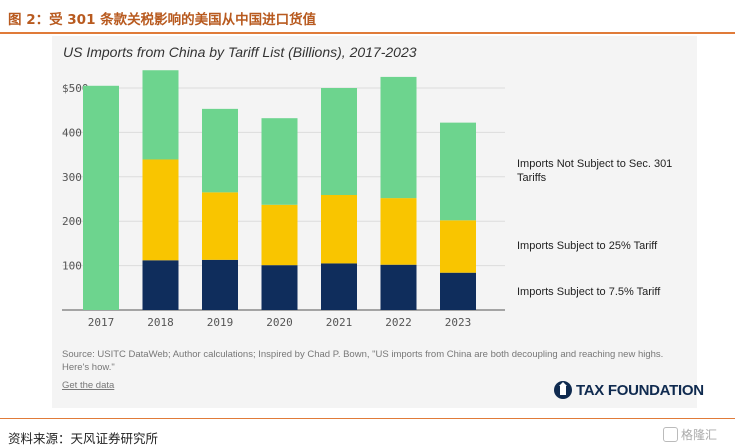 The width and height of the screenshot is (735, 448). I want to click on get-data-link: Get the data, so click(88, 385).